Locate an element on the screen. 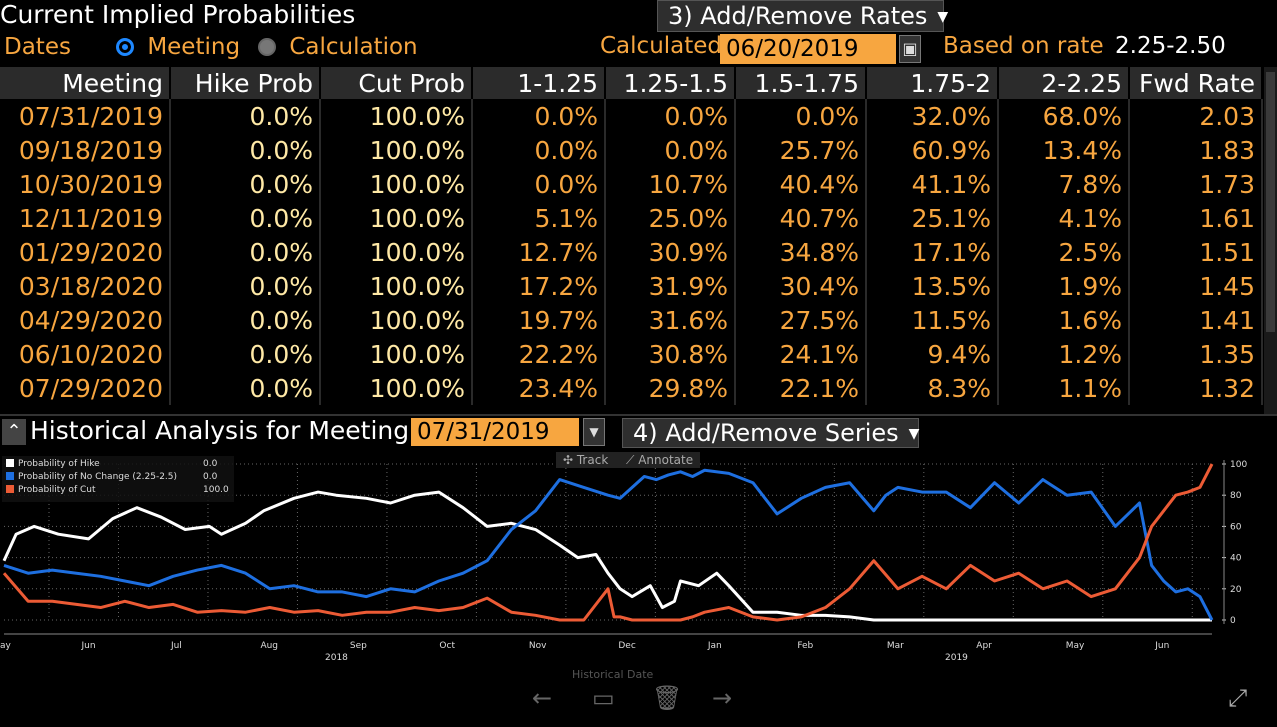  calculated-date-field: 06/20/2019 is located at coordinates (808, 49).